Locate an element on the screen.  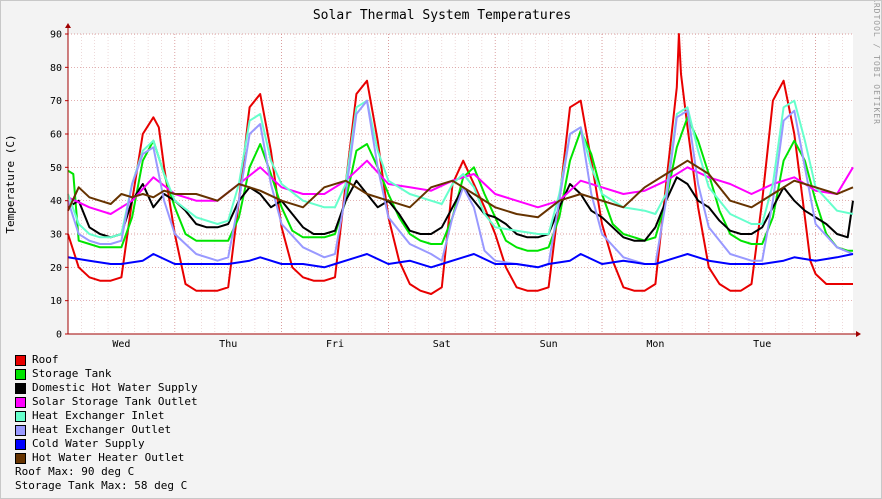
legend-label: Heat Exchanger Inlet is located at coordinates (98, 415).